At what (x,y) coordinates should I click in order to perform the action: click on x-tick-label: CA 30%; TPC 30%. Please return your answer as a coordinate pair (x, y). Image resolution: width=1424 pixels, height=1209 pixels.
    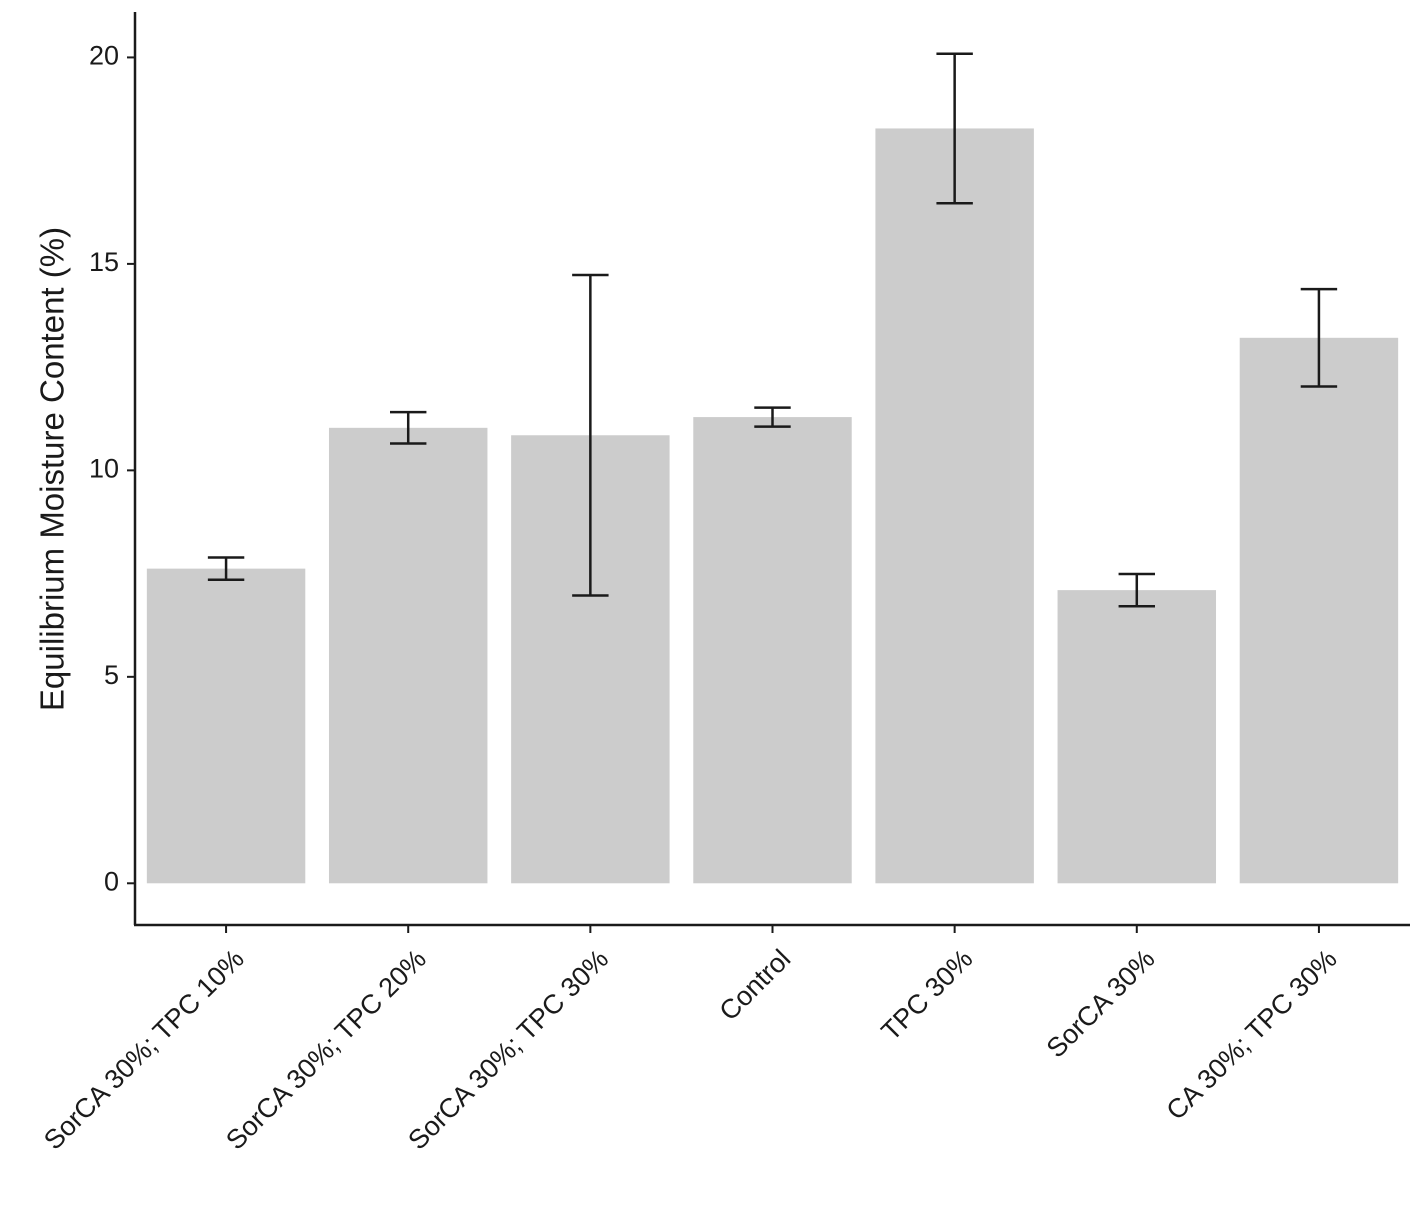
    Looking at the image, I should click on (1252, 1035).